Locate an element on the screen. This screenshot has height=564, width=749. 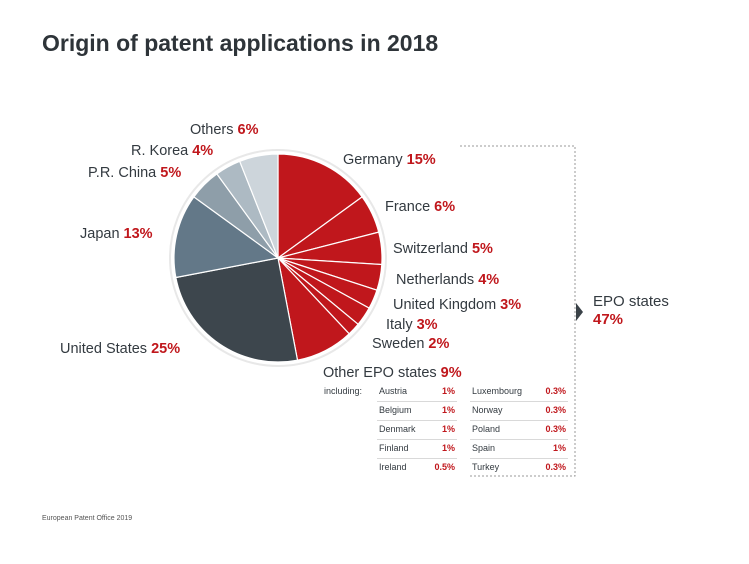
breakdown-row: Finland 1% is located at coordinates (417, 449).